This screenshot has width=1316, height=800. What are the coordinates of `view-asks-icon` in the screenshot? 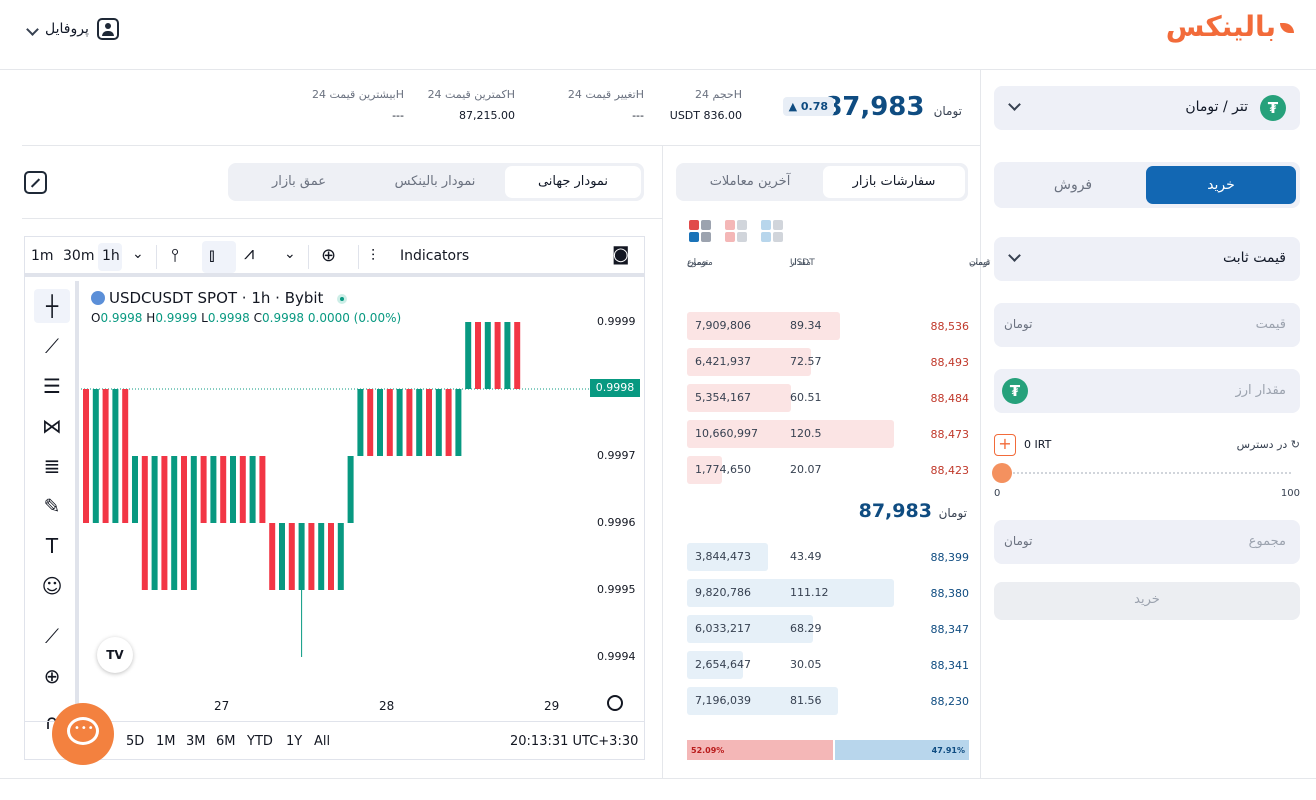 It's located at (736, 231).